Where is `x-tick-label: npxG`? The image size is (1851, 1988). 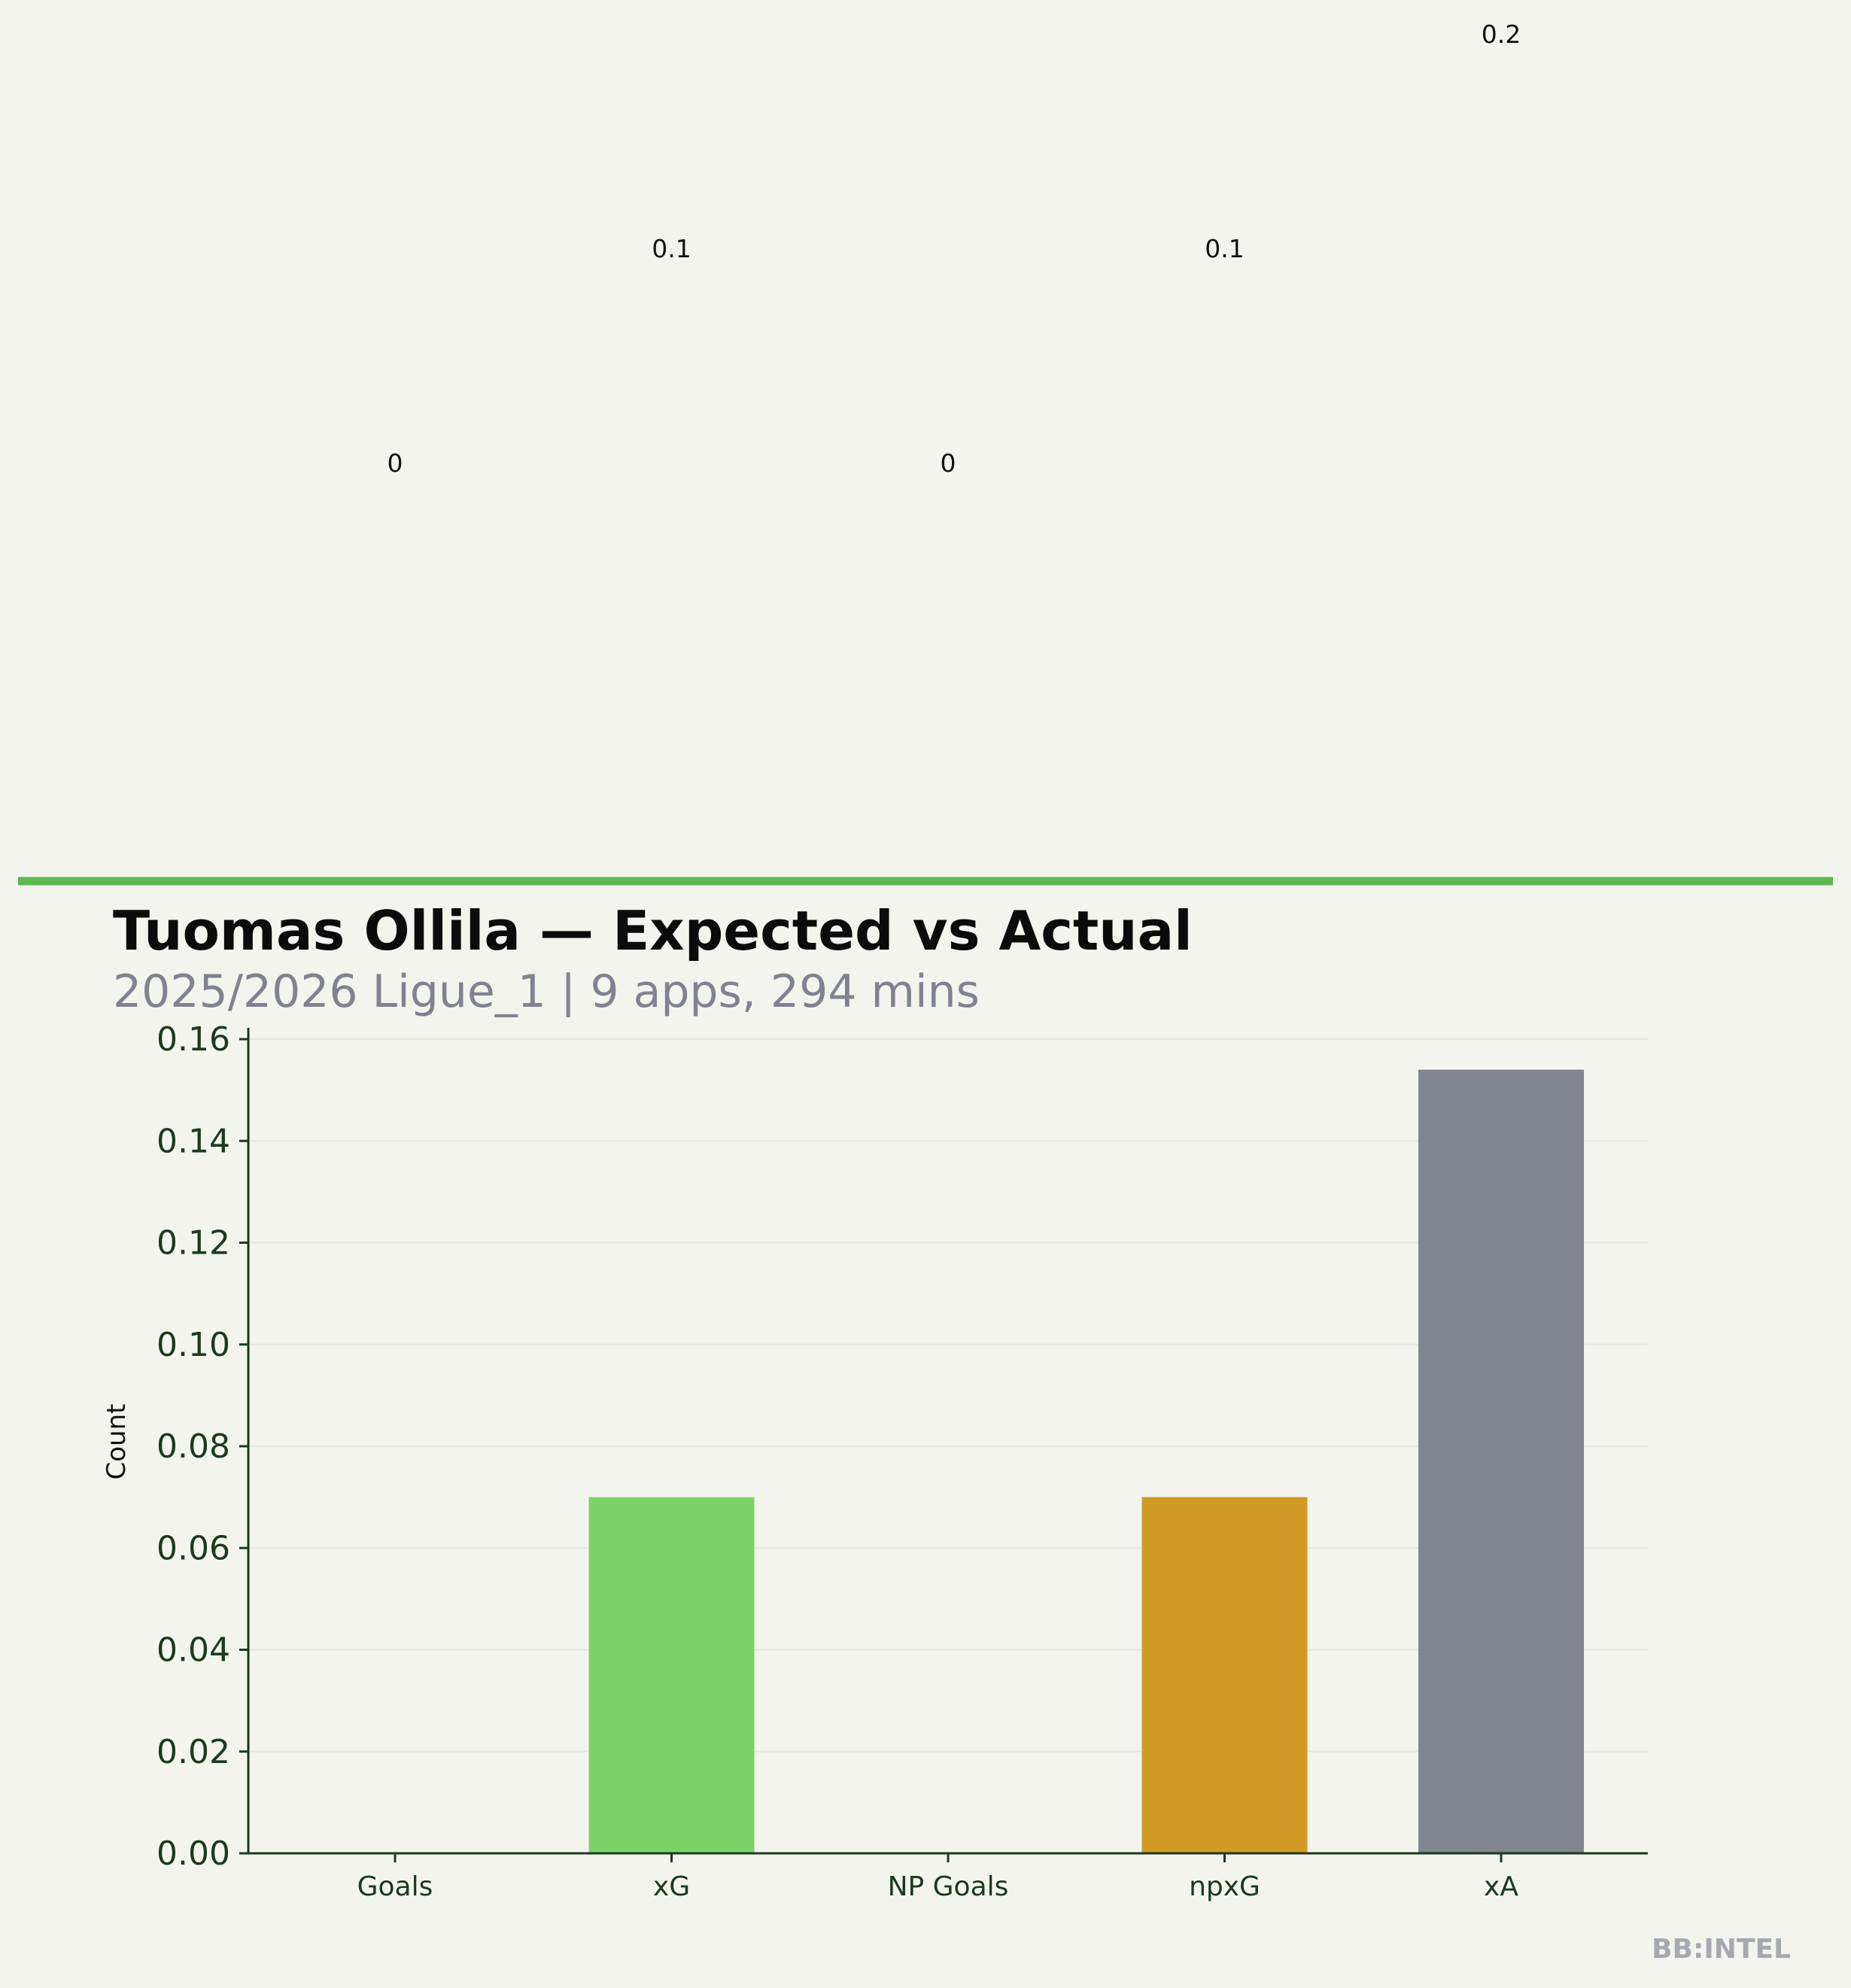 x-tick-label: npxG is located at coordinates (1224, 1886).